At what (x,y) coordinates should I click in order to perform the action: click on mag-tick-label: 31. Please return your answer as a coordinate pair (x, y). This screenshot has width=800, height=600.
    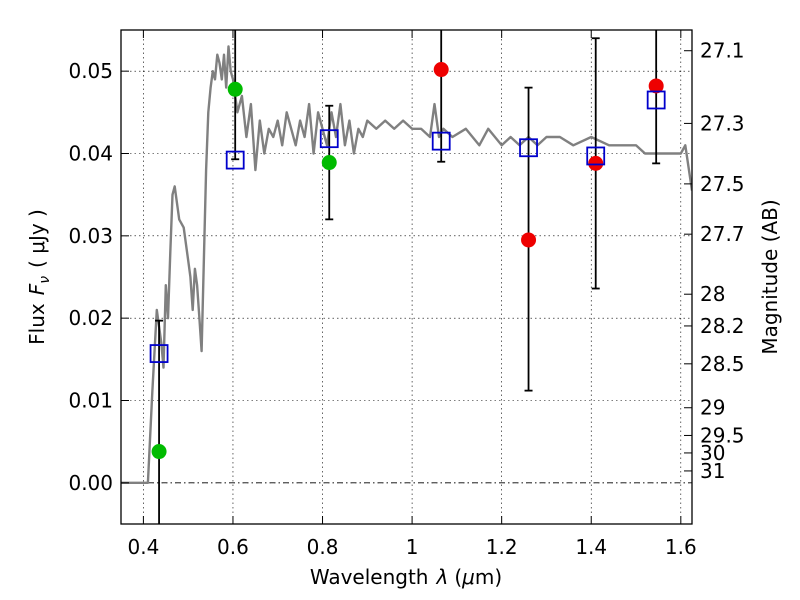
    Looking at the image, I should click on (712, 471).